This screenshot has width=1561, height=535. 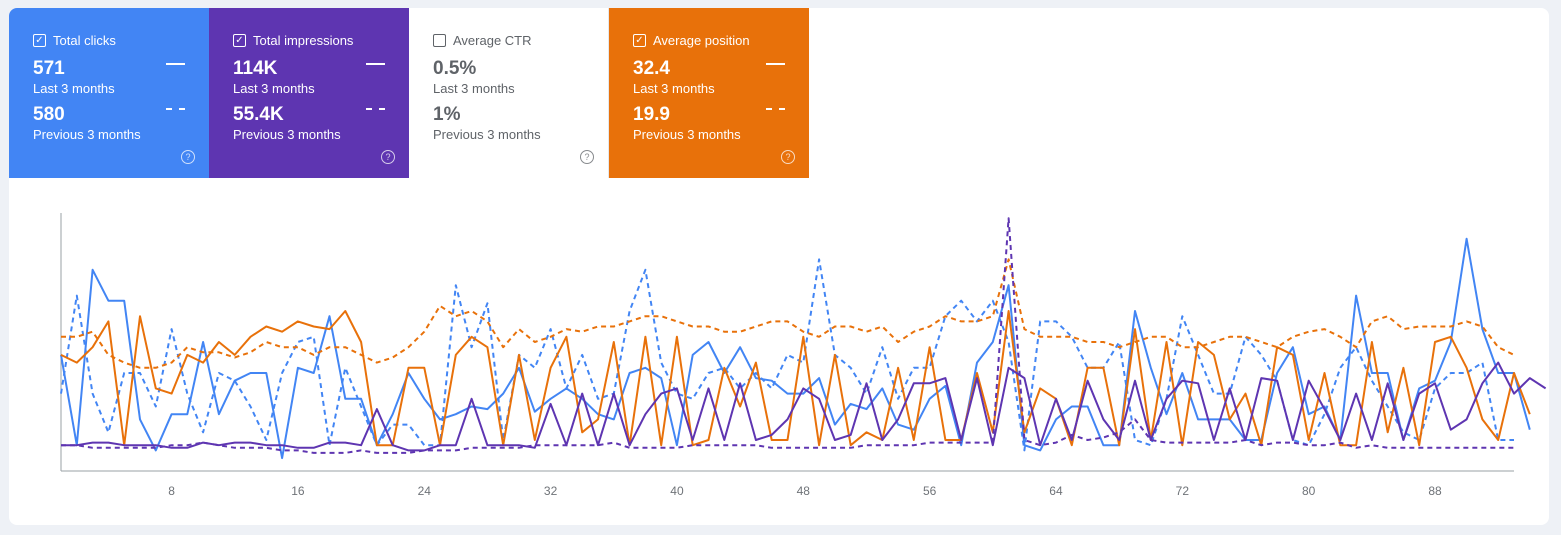 What do you see at coordinates (298, 491) in the screenshot?
I see `x-tick-label: 16` at bounding box center [298, 491].